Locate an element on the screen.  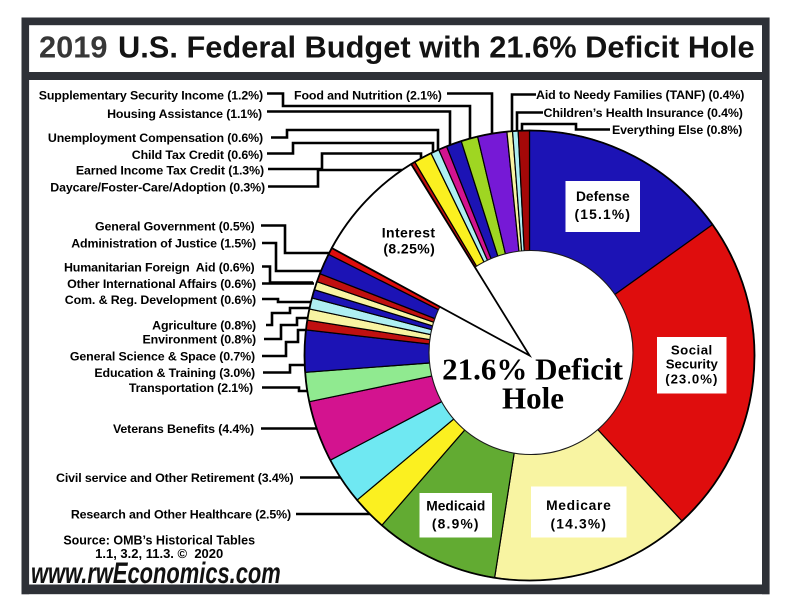
svg-text: (23.0%) is located at coordinates (691, 379).